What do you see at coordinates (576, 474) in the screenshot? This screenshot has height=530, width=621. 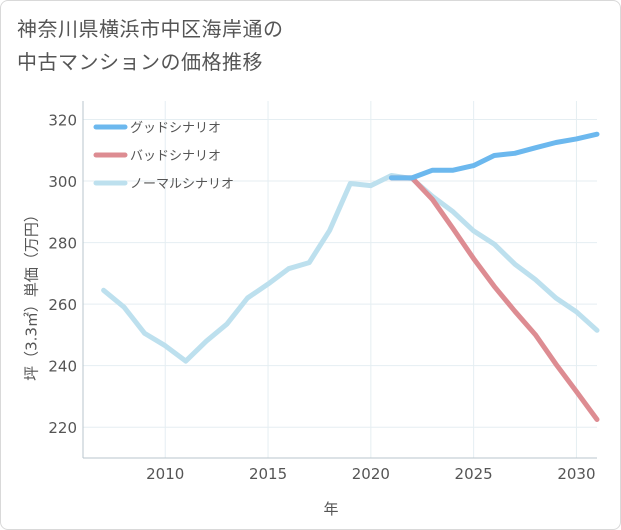 I see `x-tick-label-2030: 2030` at bounding box center [576, 474].